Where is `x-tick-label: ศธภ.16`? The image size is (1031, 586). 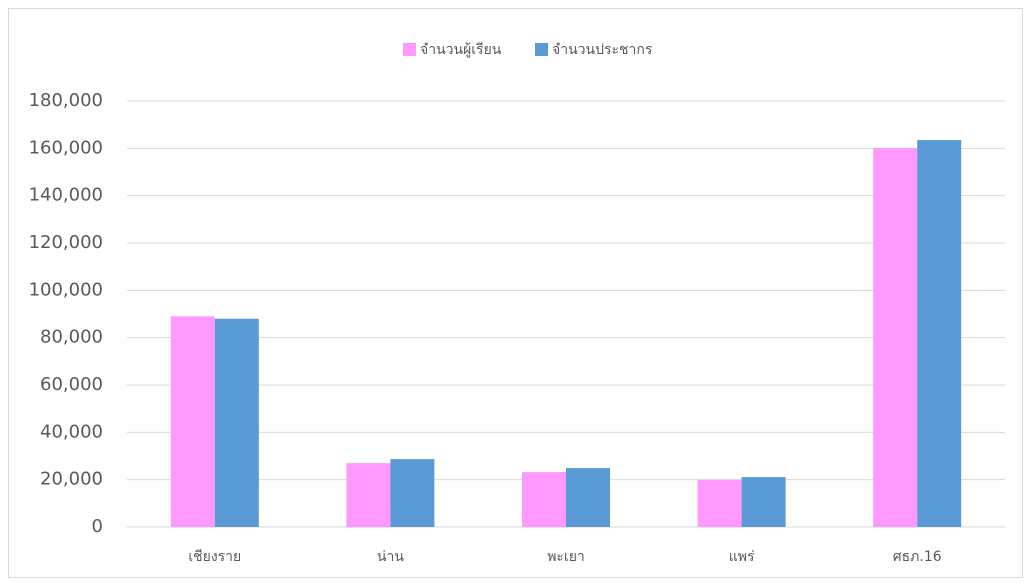 x-tick-label: ศธภ.16 is located at coordinates (917, 557).